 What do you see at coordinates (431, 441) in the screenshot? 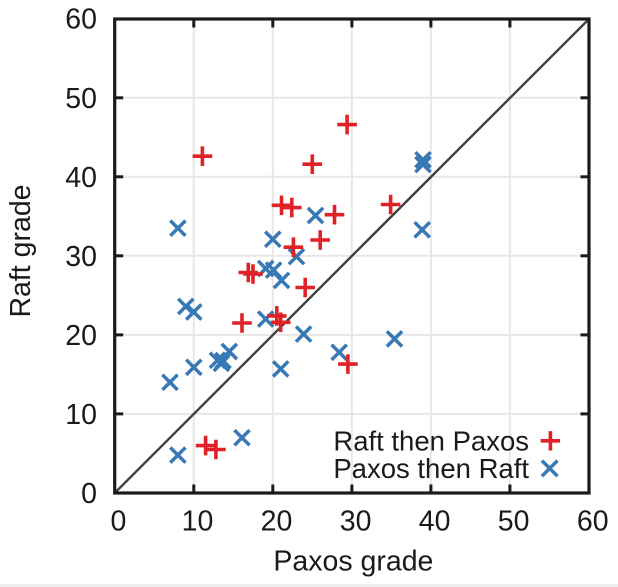
I see `svg-text: Raft then Paxos` at bounding box center [431, 441].